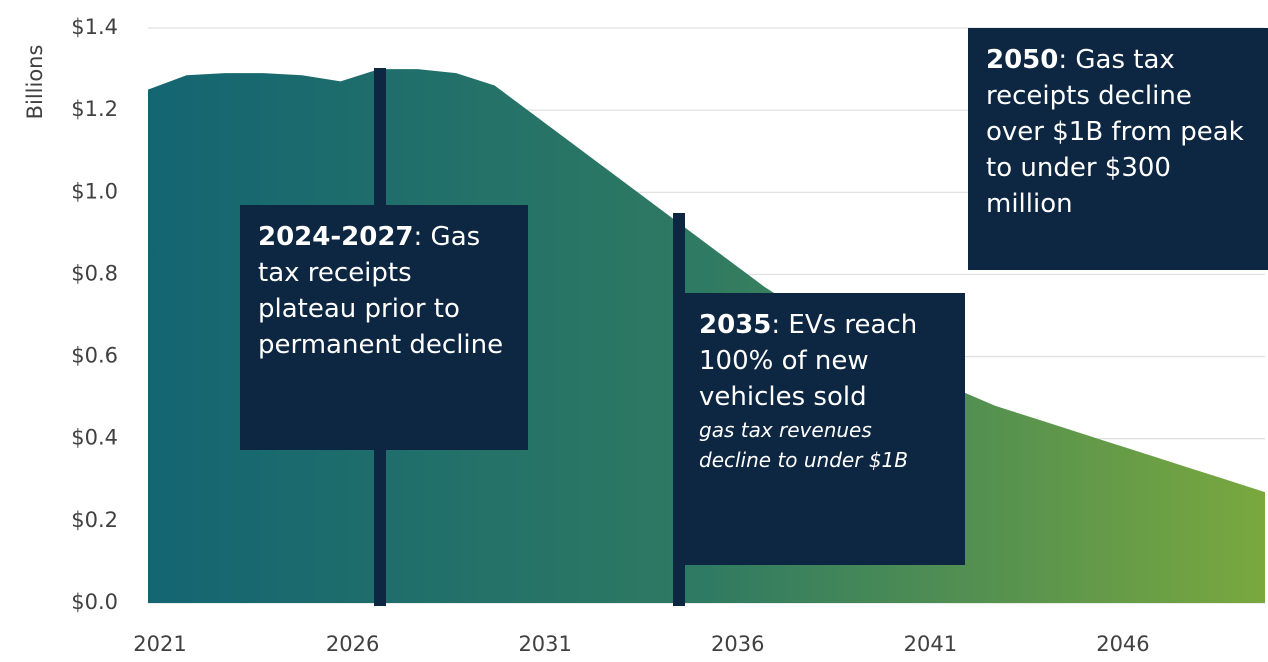 The image size is (1268, 662). I want to click on x-tick-label: 2041, so click(930, 644).